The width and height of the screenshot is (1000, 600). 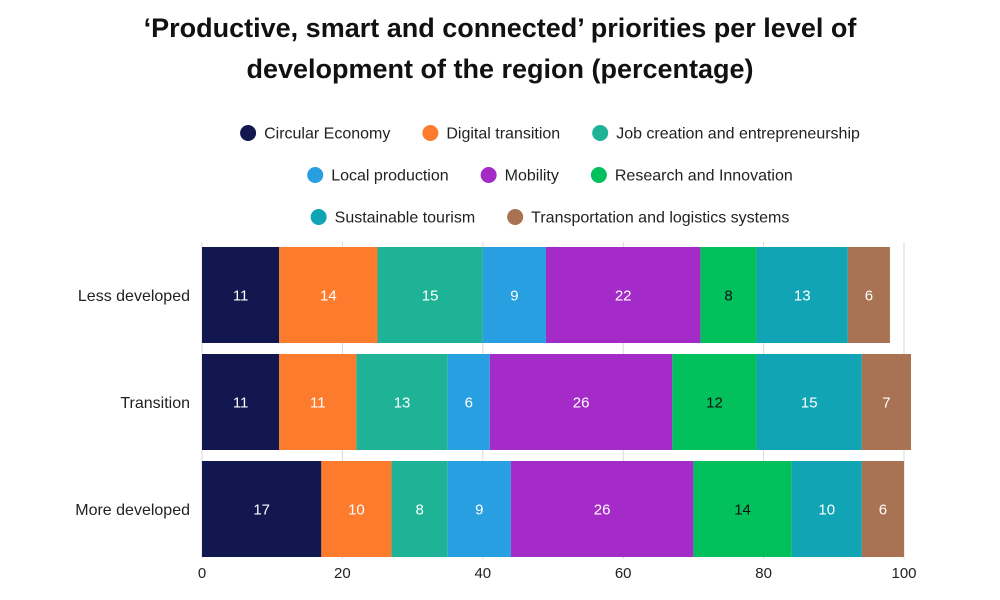 What do you see at coordinates (155, 403) in the screenshot?
I see `category-label: Transition` at bounding box center [155, 403].